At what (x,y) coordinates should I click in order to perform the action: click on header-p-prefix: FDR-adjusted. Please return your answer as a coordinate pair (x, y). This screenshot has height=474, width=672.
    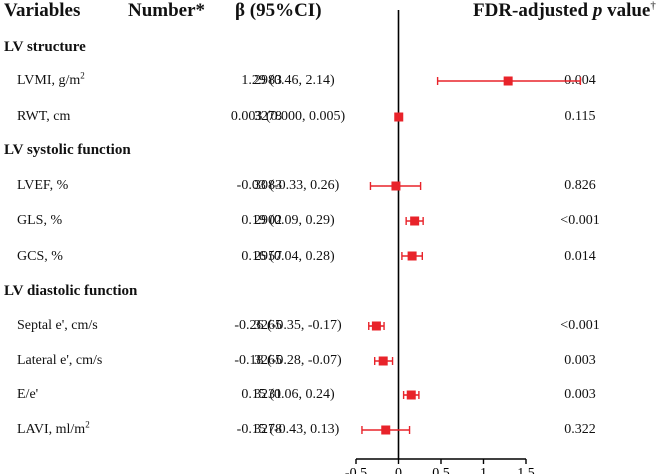
    Looking at the image, I should click on (533, 10).